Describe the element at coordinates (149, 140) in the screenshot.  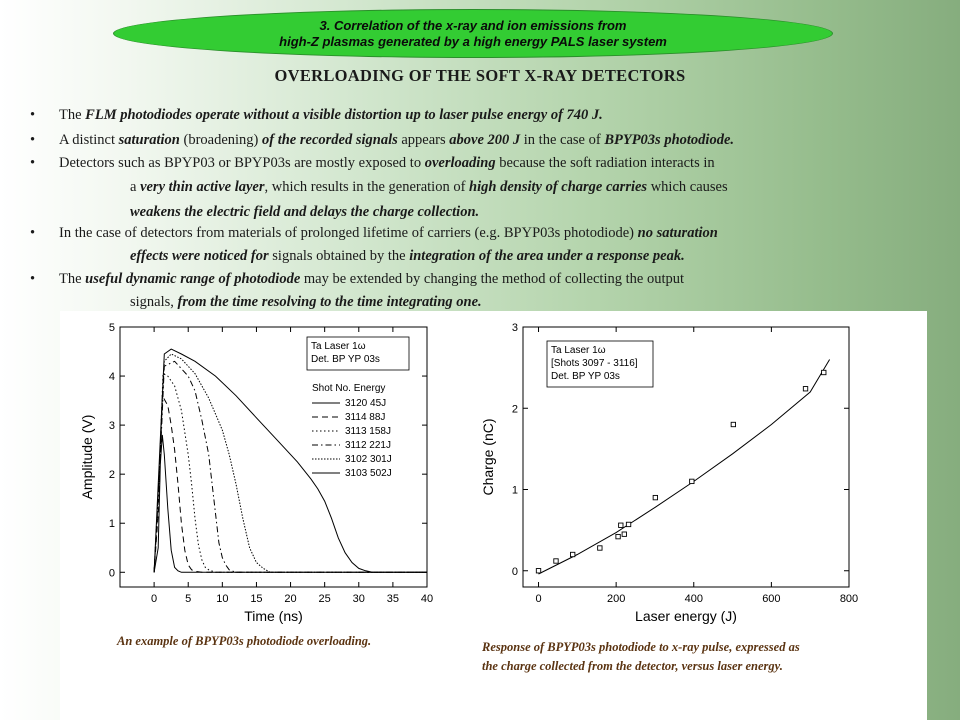
I see `text-segment: saturation` at that location.